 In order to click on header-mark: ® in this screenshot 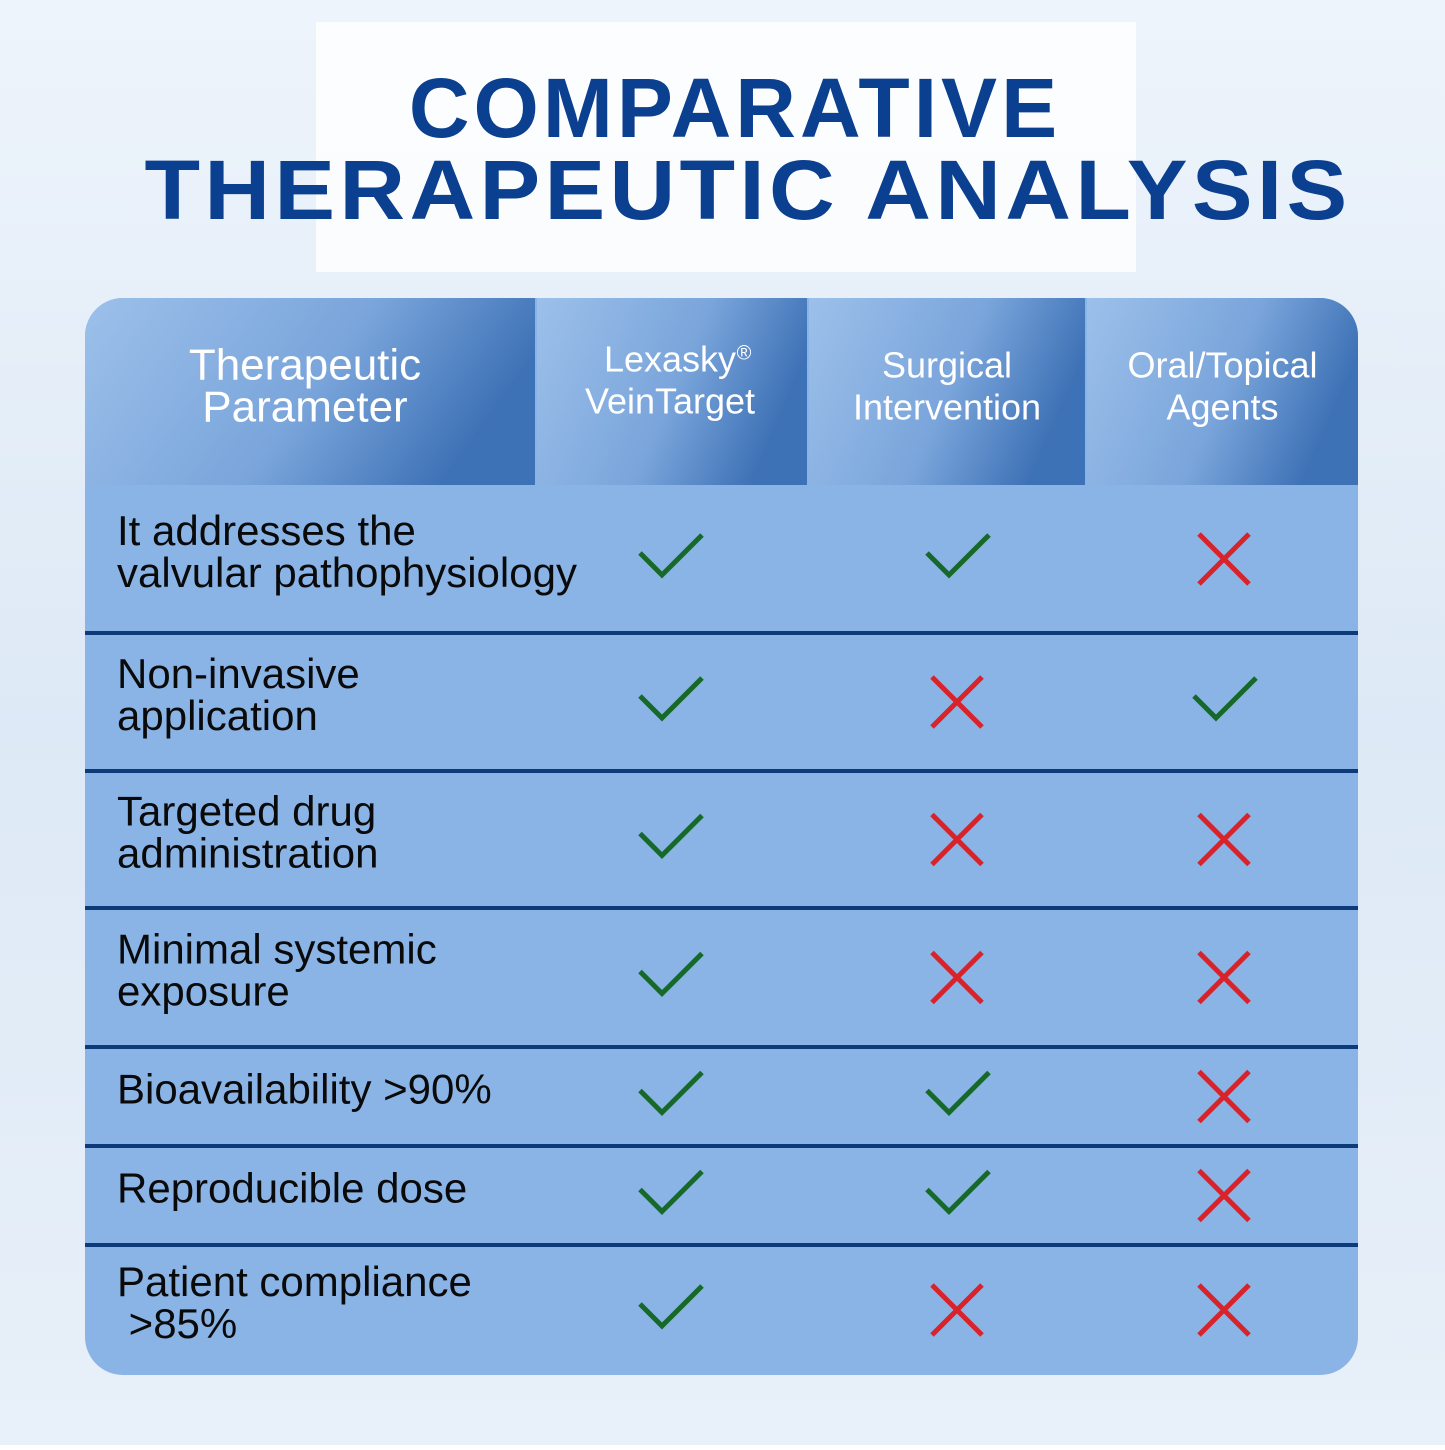, I will do `click(744, 353)`.